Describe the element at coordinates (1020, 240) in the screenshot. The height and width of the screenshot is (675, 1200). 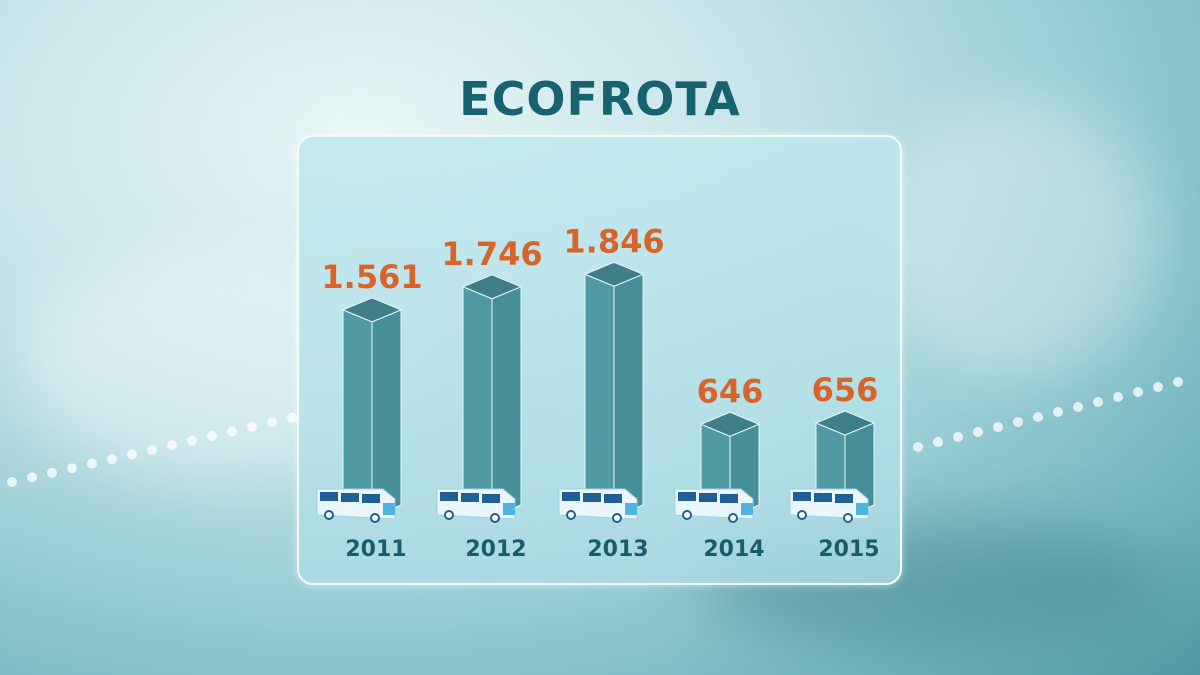
I see `cloud` at that location.